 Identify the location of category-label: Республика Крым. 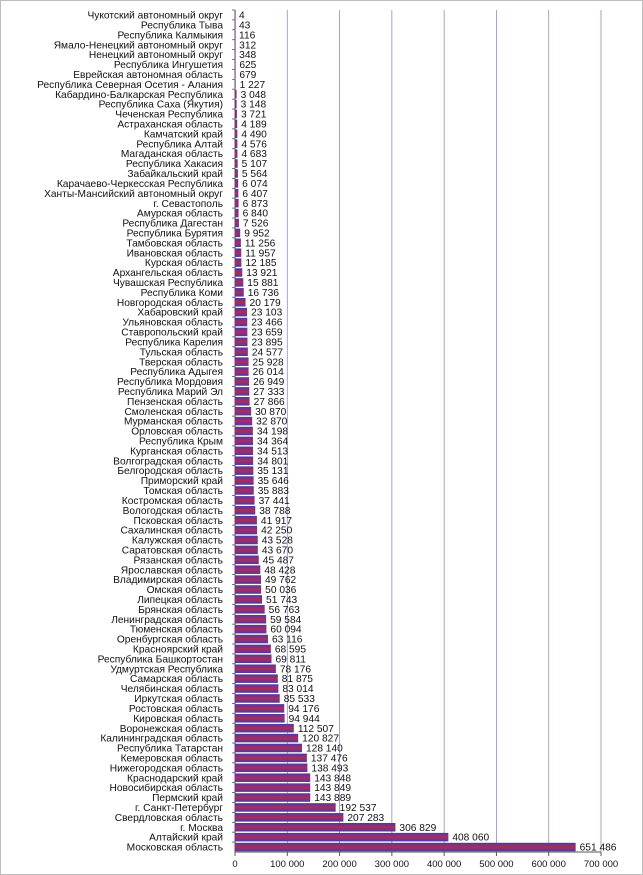
(181, 442).